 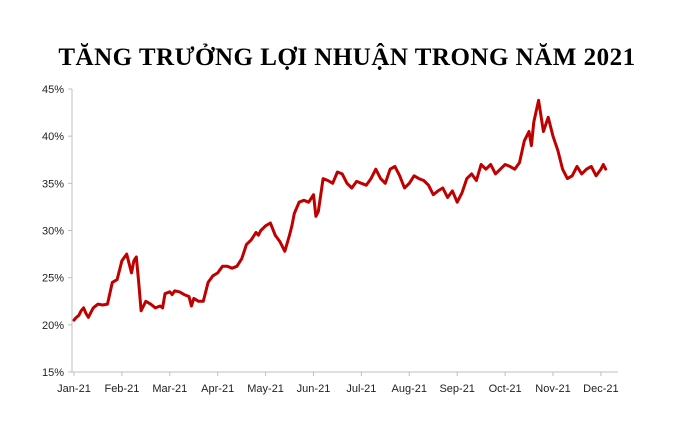 What do you see at coordinates (456, 389) in the screenshot?
I see `x-tick-label: Sep-21` at bounding box center [456, 389].